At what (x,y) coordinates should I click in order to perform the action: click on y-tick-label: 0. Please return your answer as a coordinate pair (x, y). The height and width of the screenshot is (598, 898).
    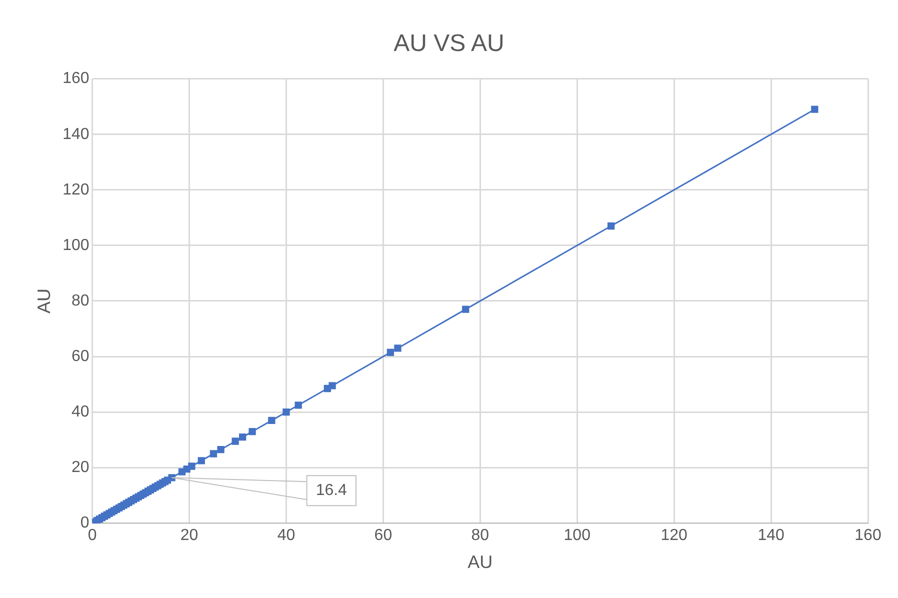
    Looking at the image, I should click on (85, 523).